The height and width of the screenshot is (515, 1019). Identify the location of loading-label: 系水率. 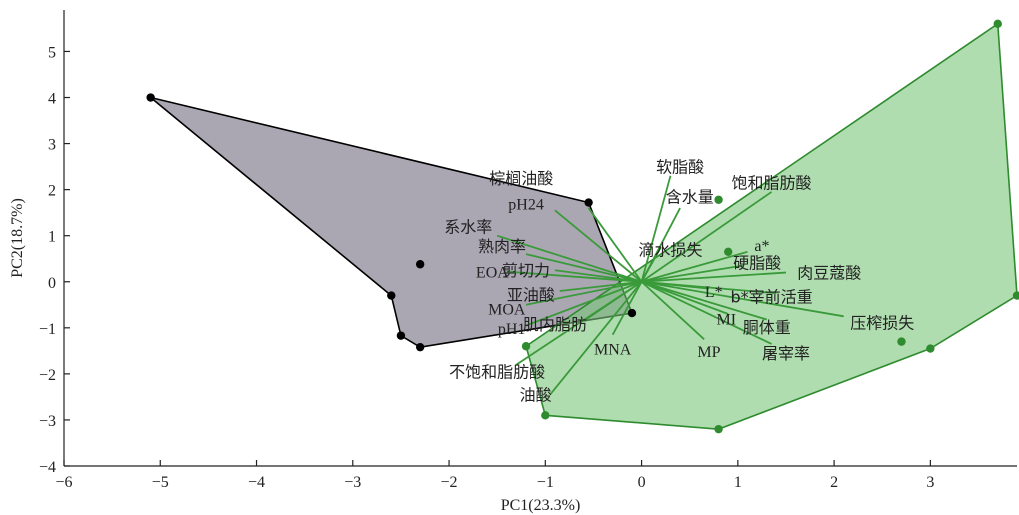
(468, 226).